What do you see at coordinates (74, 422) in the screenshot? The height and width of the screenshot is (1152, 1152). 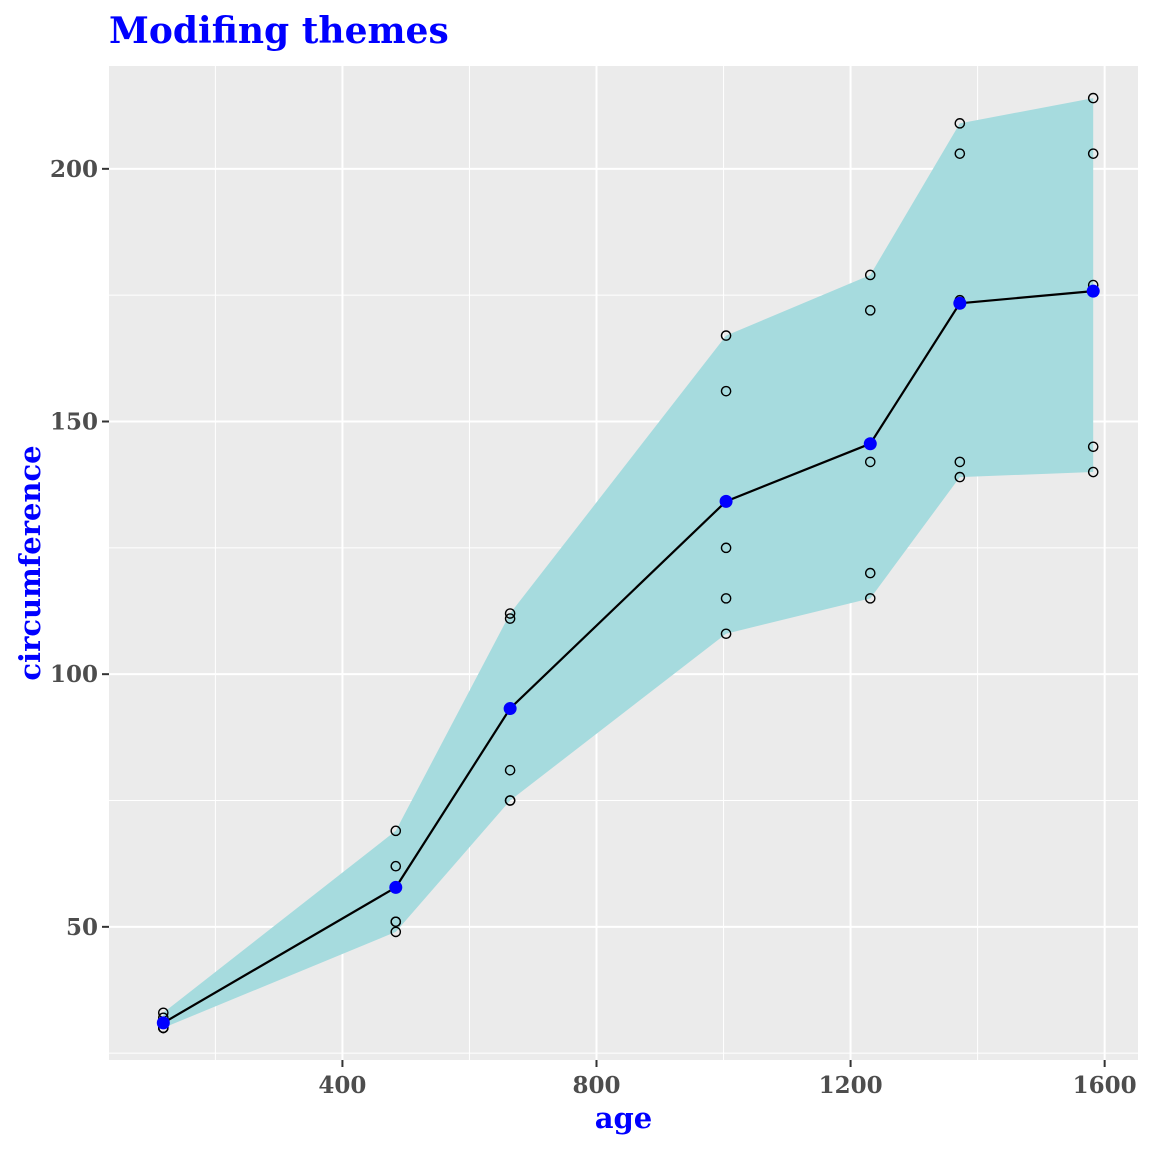 I see `y-tick-label: 150` at bounding box center [74, 422].